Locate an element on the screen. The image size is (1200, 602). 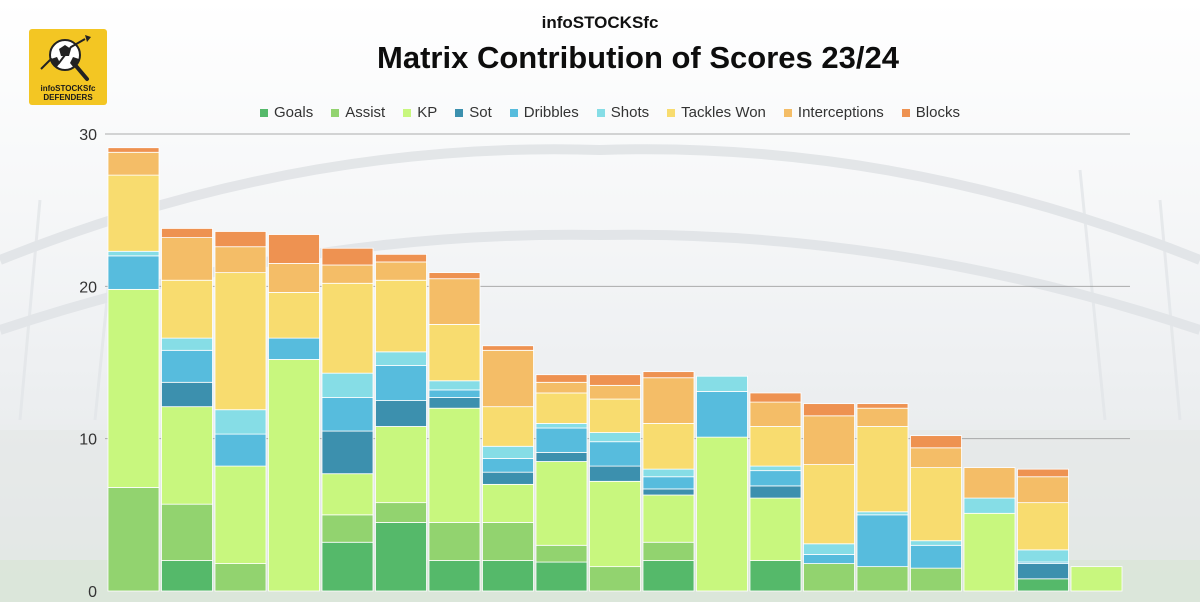
legend-item-tackles-won: Tackles Won is located at coordinates (716, 112).